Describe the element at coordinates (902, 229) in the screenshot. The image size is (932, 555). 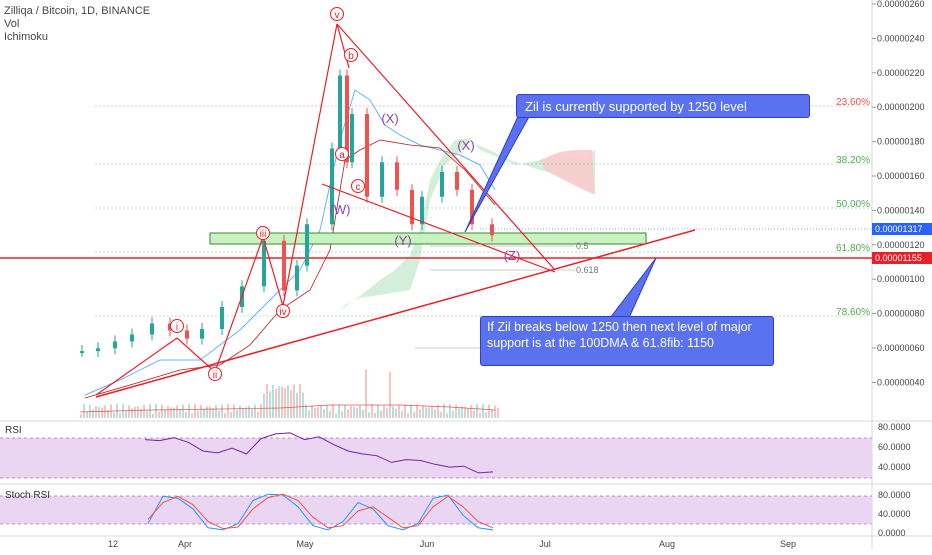
I see `current-price-tag` at that location.